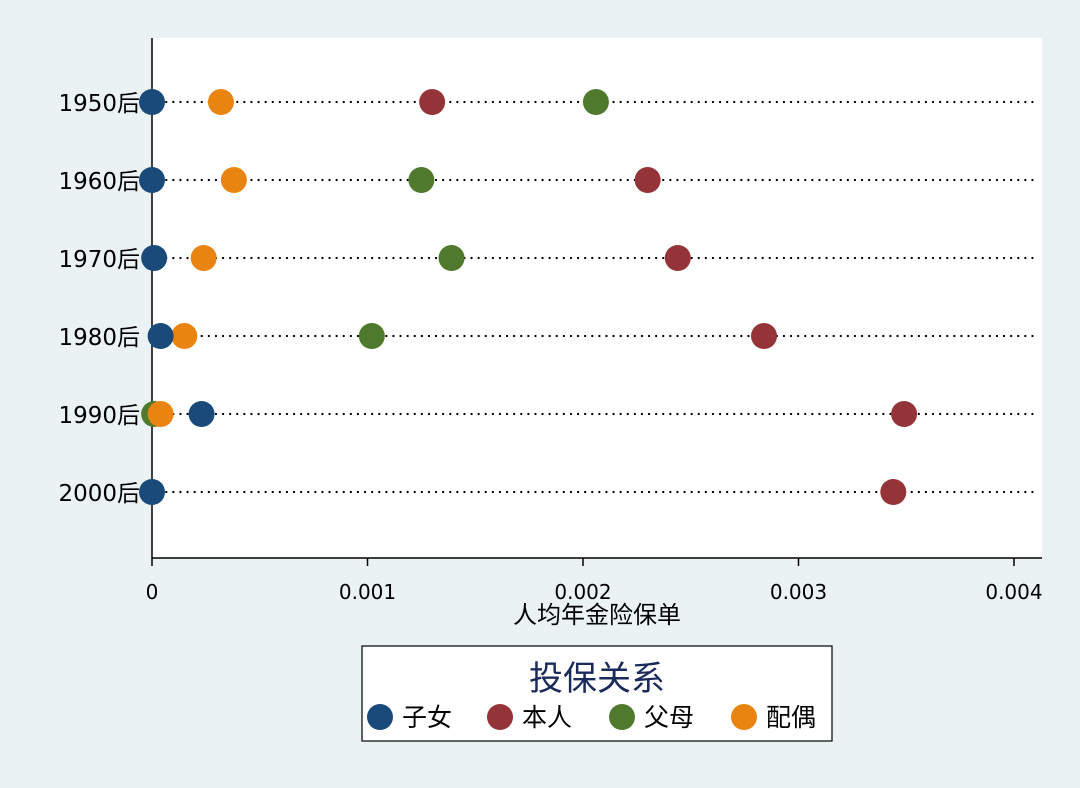  What do you see at coordinates (367, 592) in the screenshot?
I see `x-tick-label: 0.001` at bounding box center [367, 592].